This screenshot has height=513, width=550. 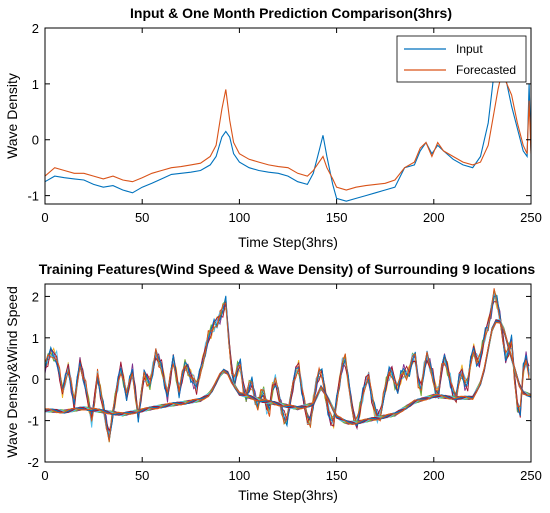 I want to click on chart-top-ylabel: Wave Density, so click(x=12, y=116).